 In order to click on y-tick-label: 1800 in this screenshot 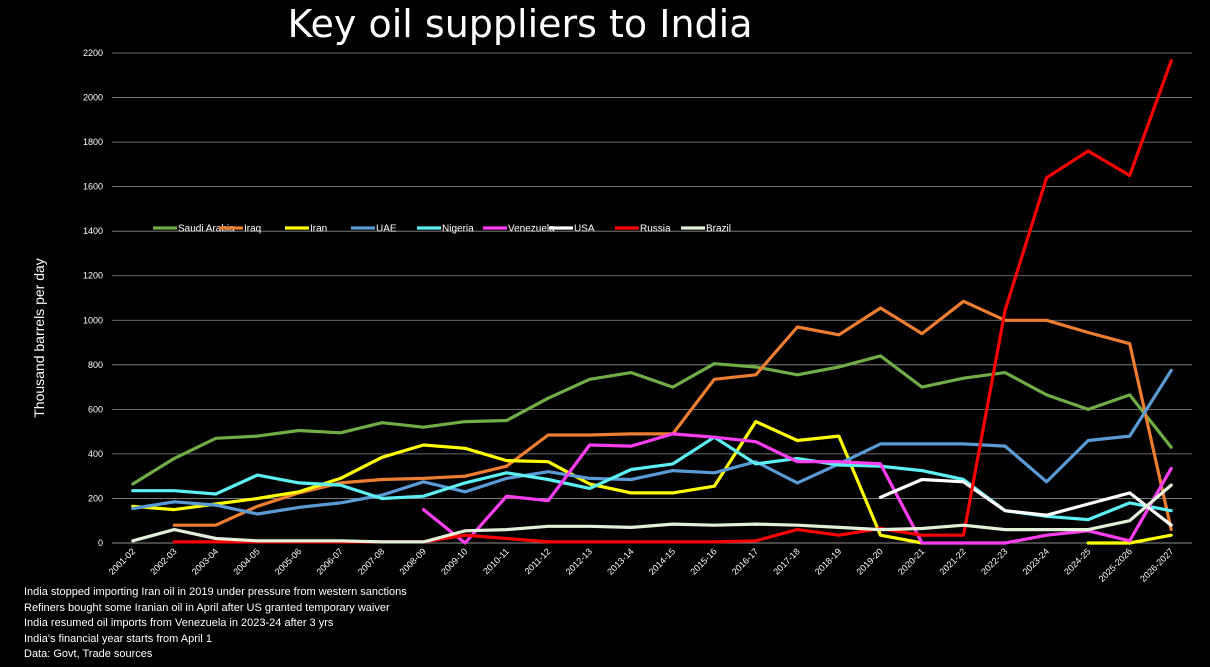, I will do `click(93, 142)`.